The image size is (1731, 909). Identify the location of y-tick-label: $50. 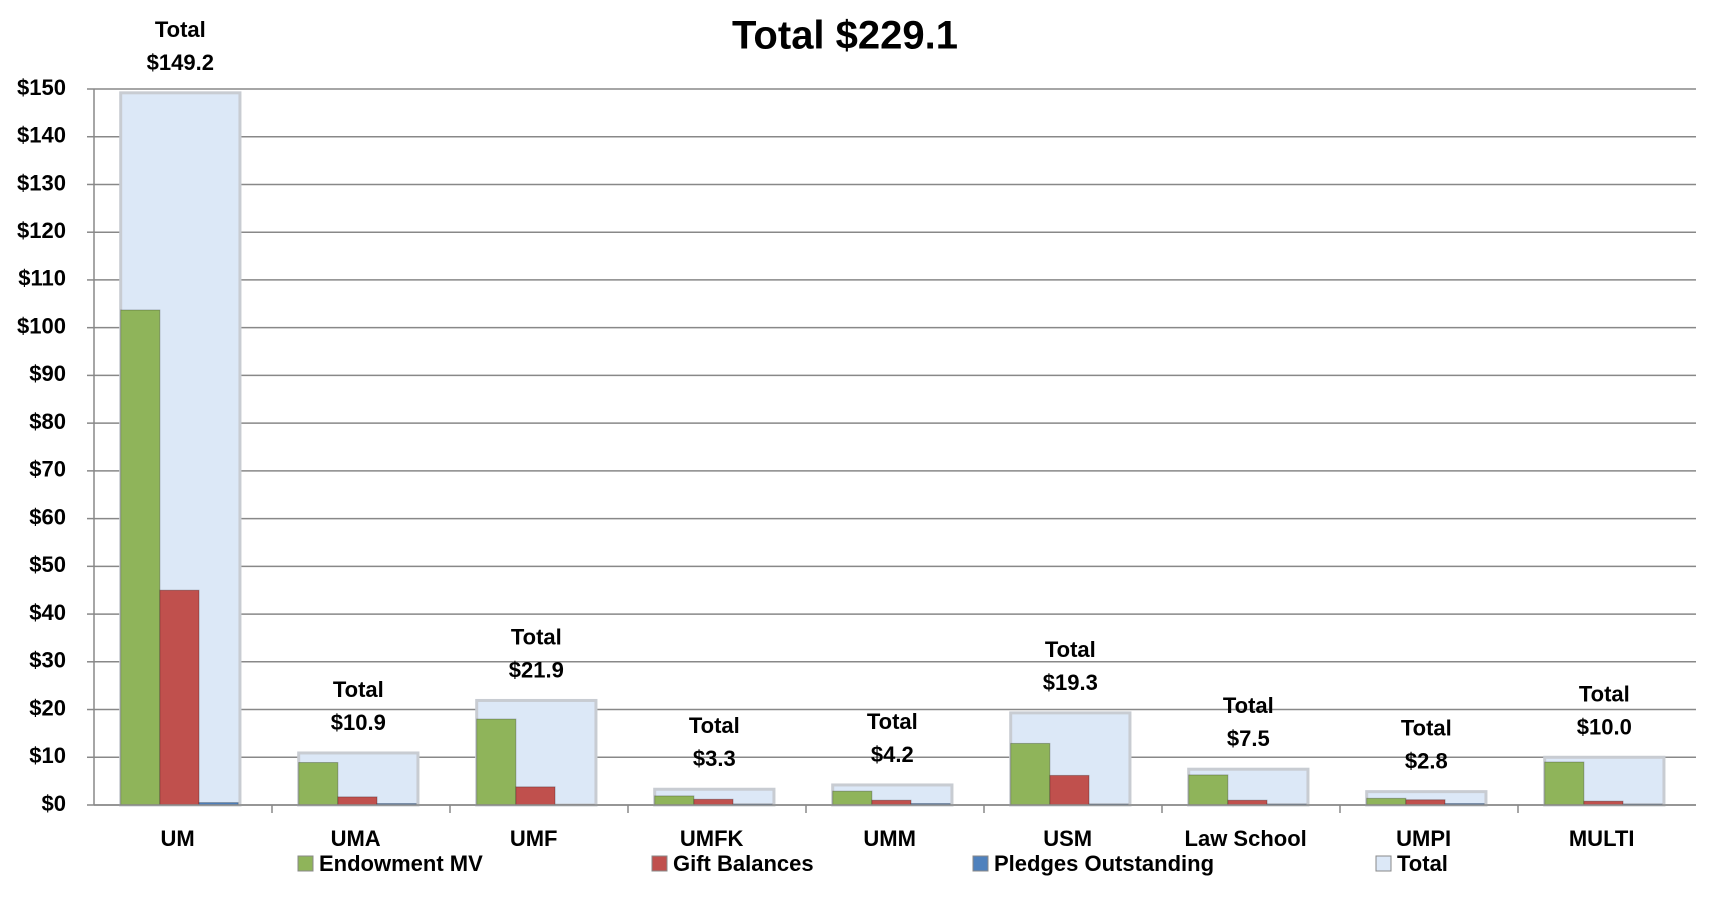
(47, 564).